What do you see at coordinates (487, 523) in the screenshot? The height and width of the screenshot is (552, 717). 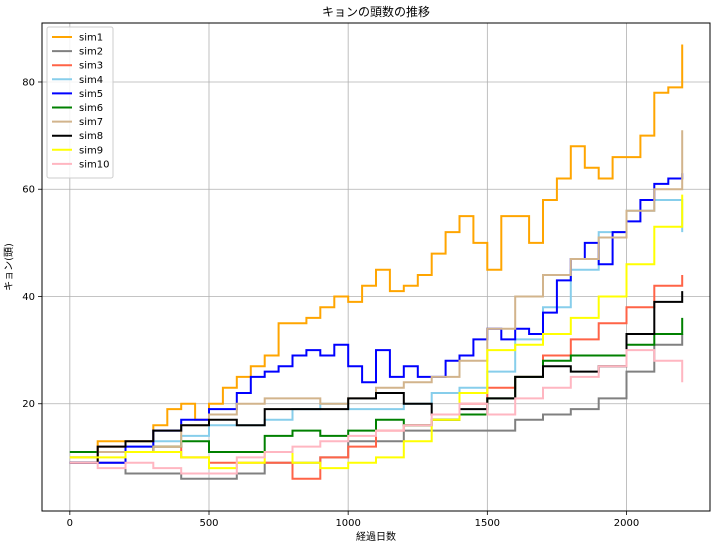 I see `x-tick-label: 1500` at bounding box center [487, 523].